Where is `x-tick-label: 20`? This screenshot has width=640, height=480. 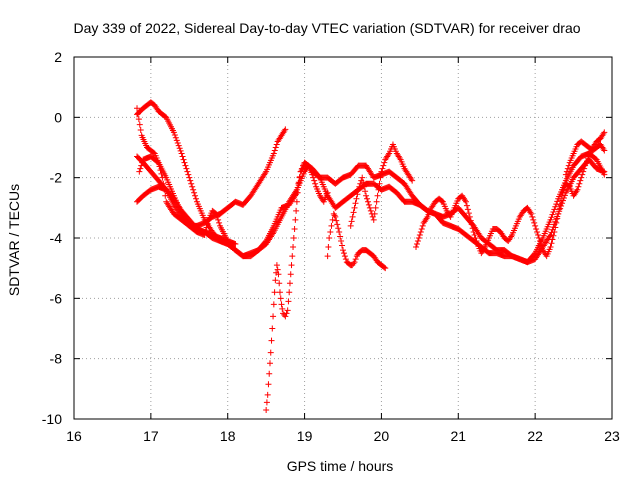
x-tick-label: 20 is located at coordinates (382, 436).